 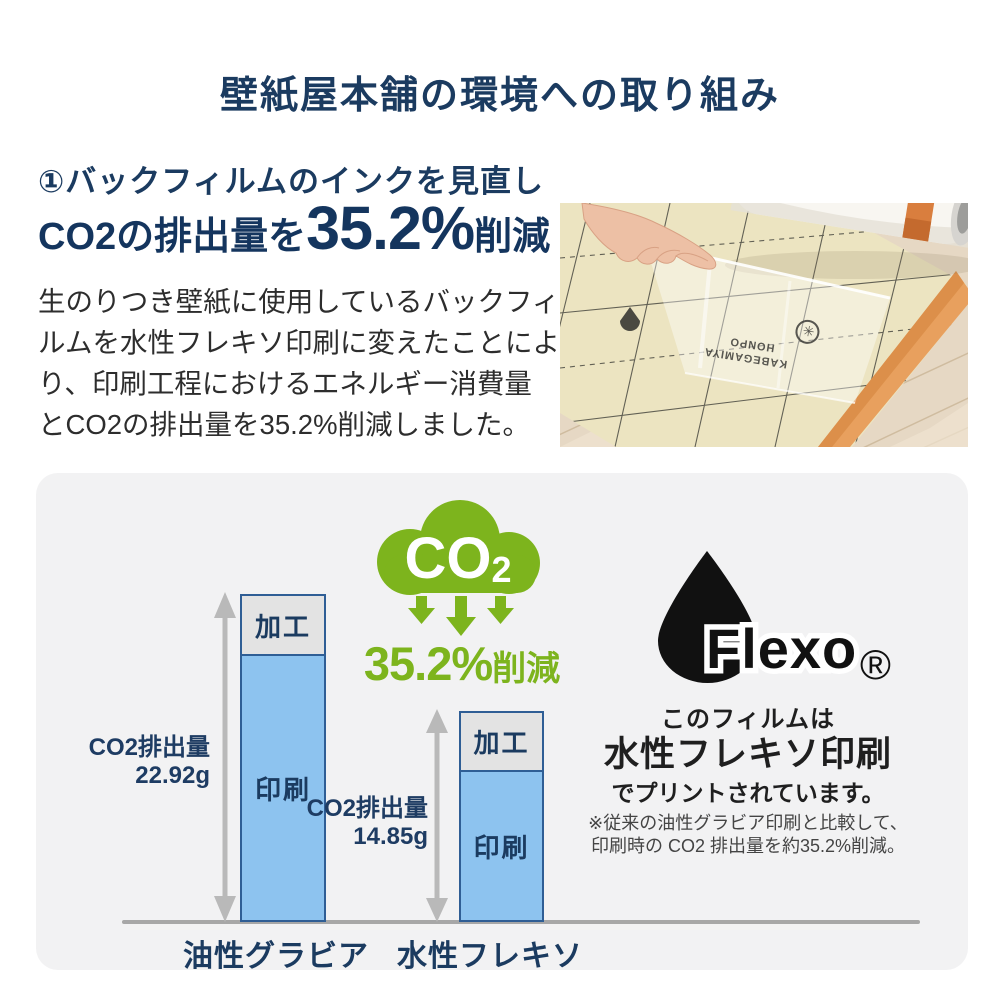 I want to click on body-line: ルムを水性フレキソ印刷に変えたことによ, so click(x=299, y=342).